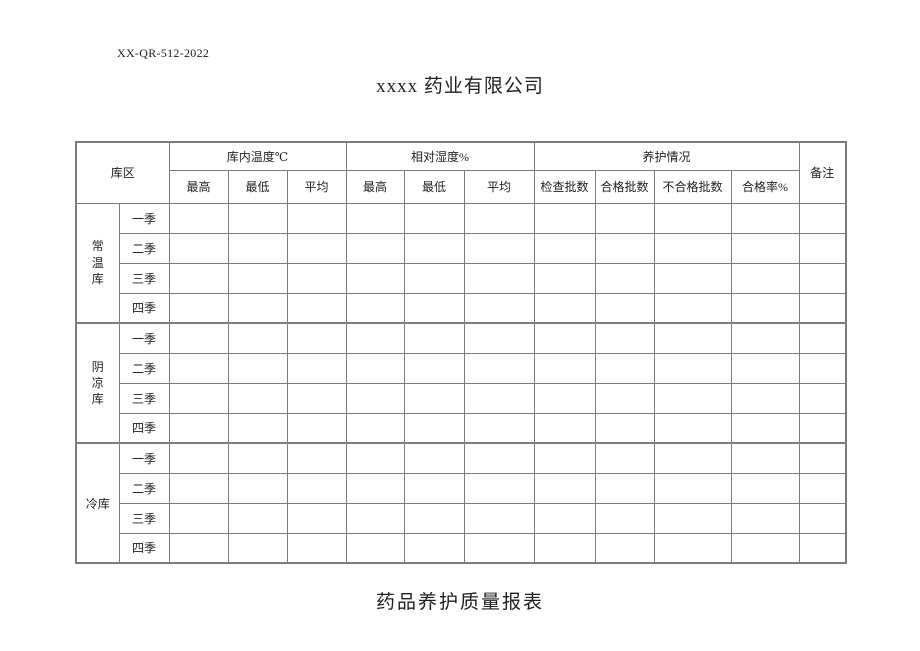 The width and height of the screenshot is (920, 651). I want to click on table-row: 二季, so click(461, 488).